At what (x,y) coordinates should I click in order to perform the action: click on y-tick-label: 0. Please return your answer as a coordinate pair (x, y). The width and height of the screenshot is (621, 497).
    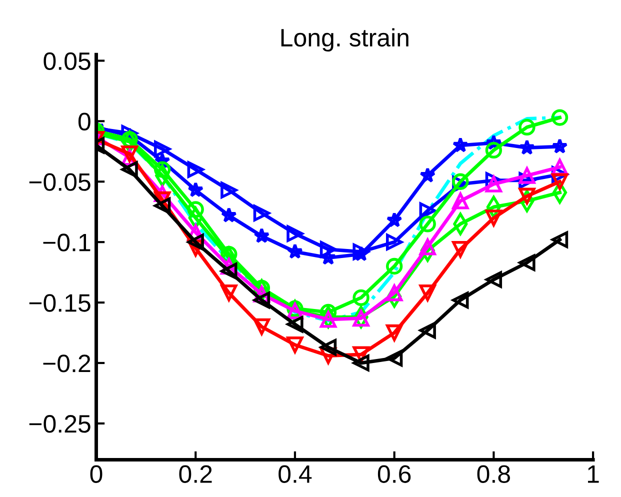
    Looking at the image, I should click on (84, 121).